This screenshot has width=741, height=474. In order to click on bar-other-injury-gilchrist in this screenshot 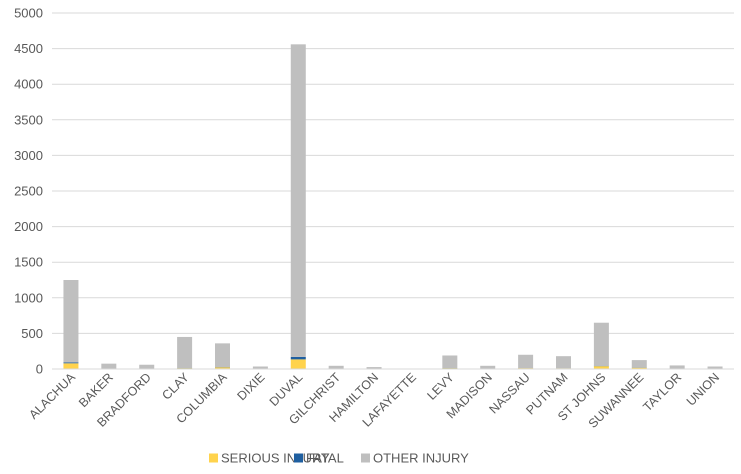, I will do `click(336, 367)`.